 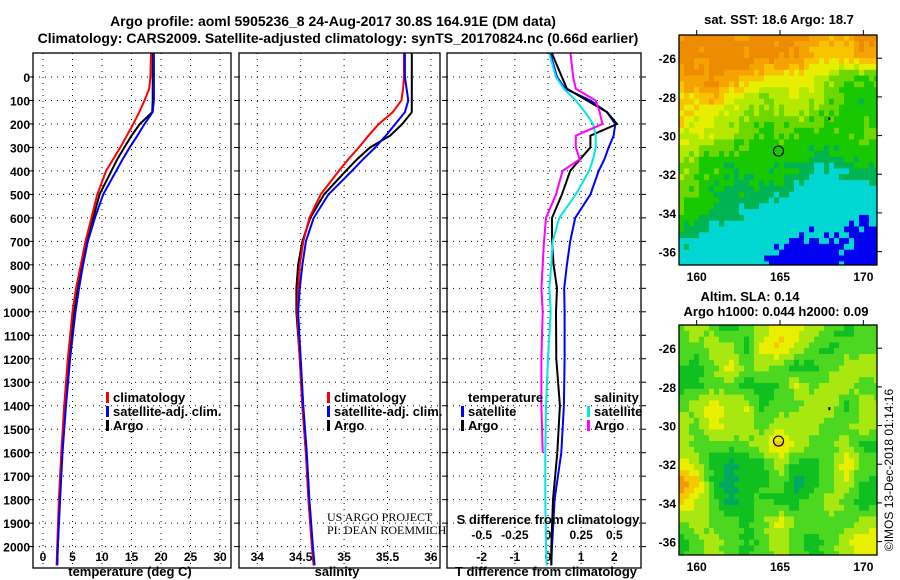 I want to click on s-diff-tick-label: -0.5, so click(x=481, y=535).